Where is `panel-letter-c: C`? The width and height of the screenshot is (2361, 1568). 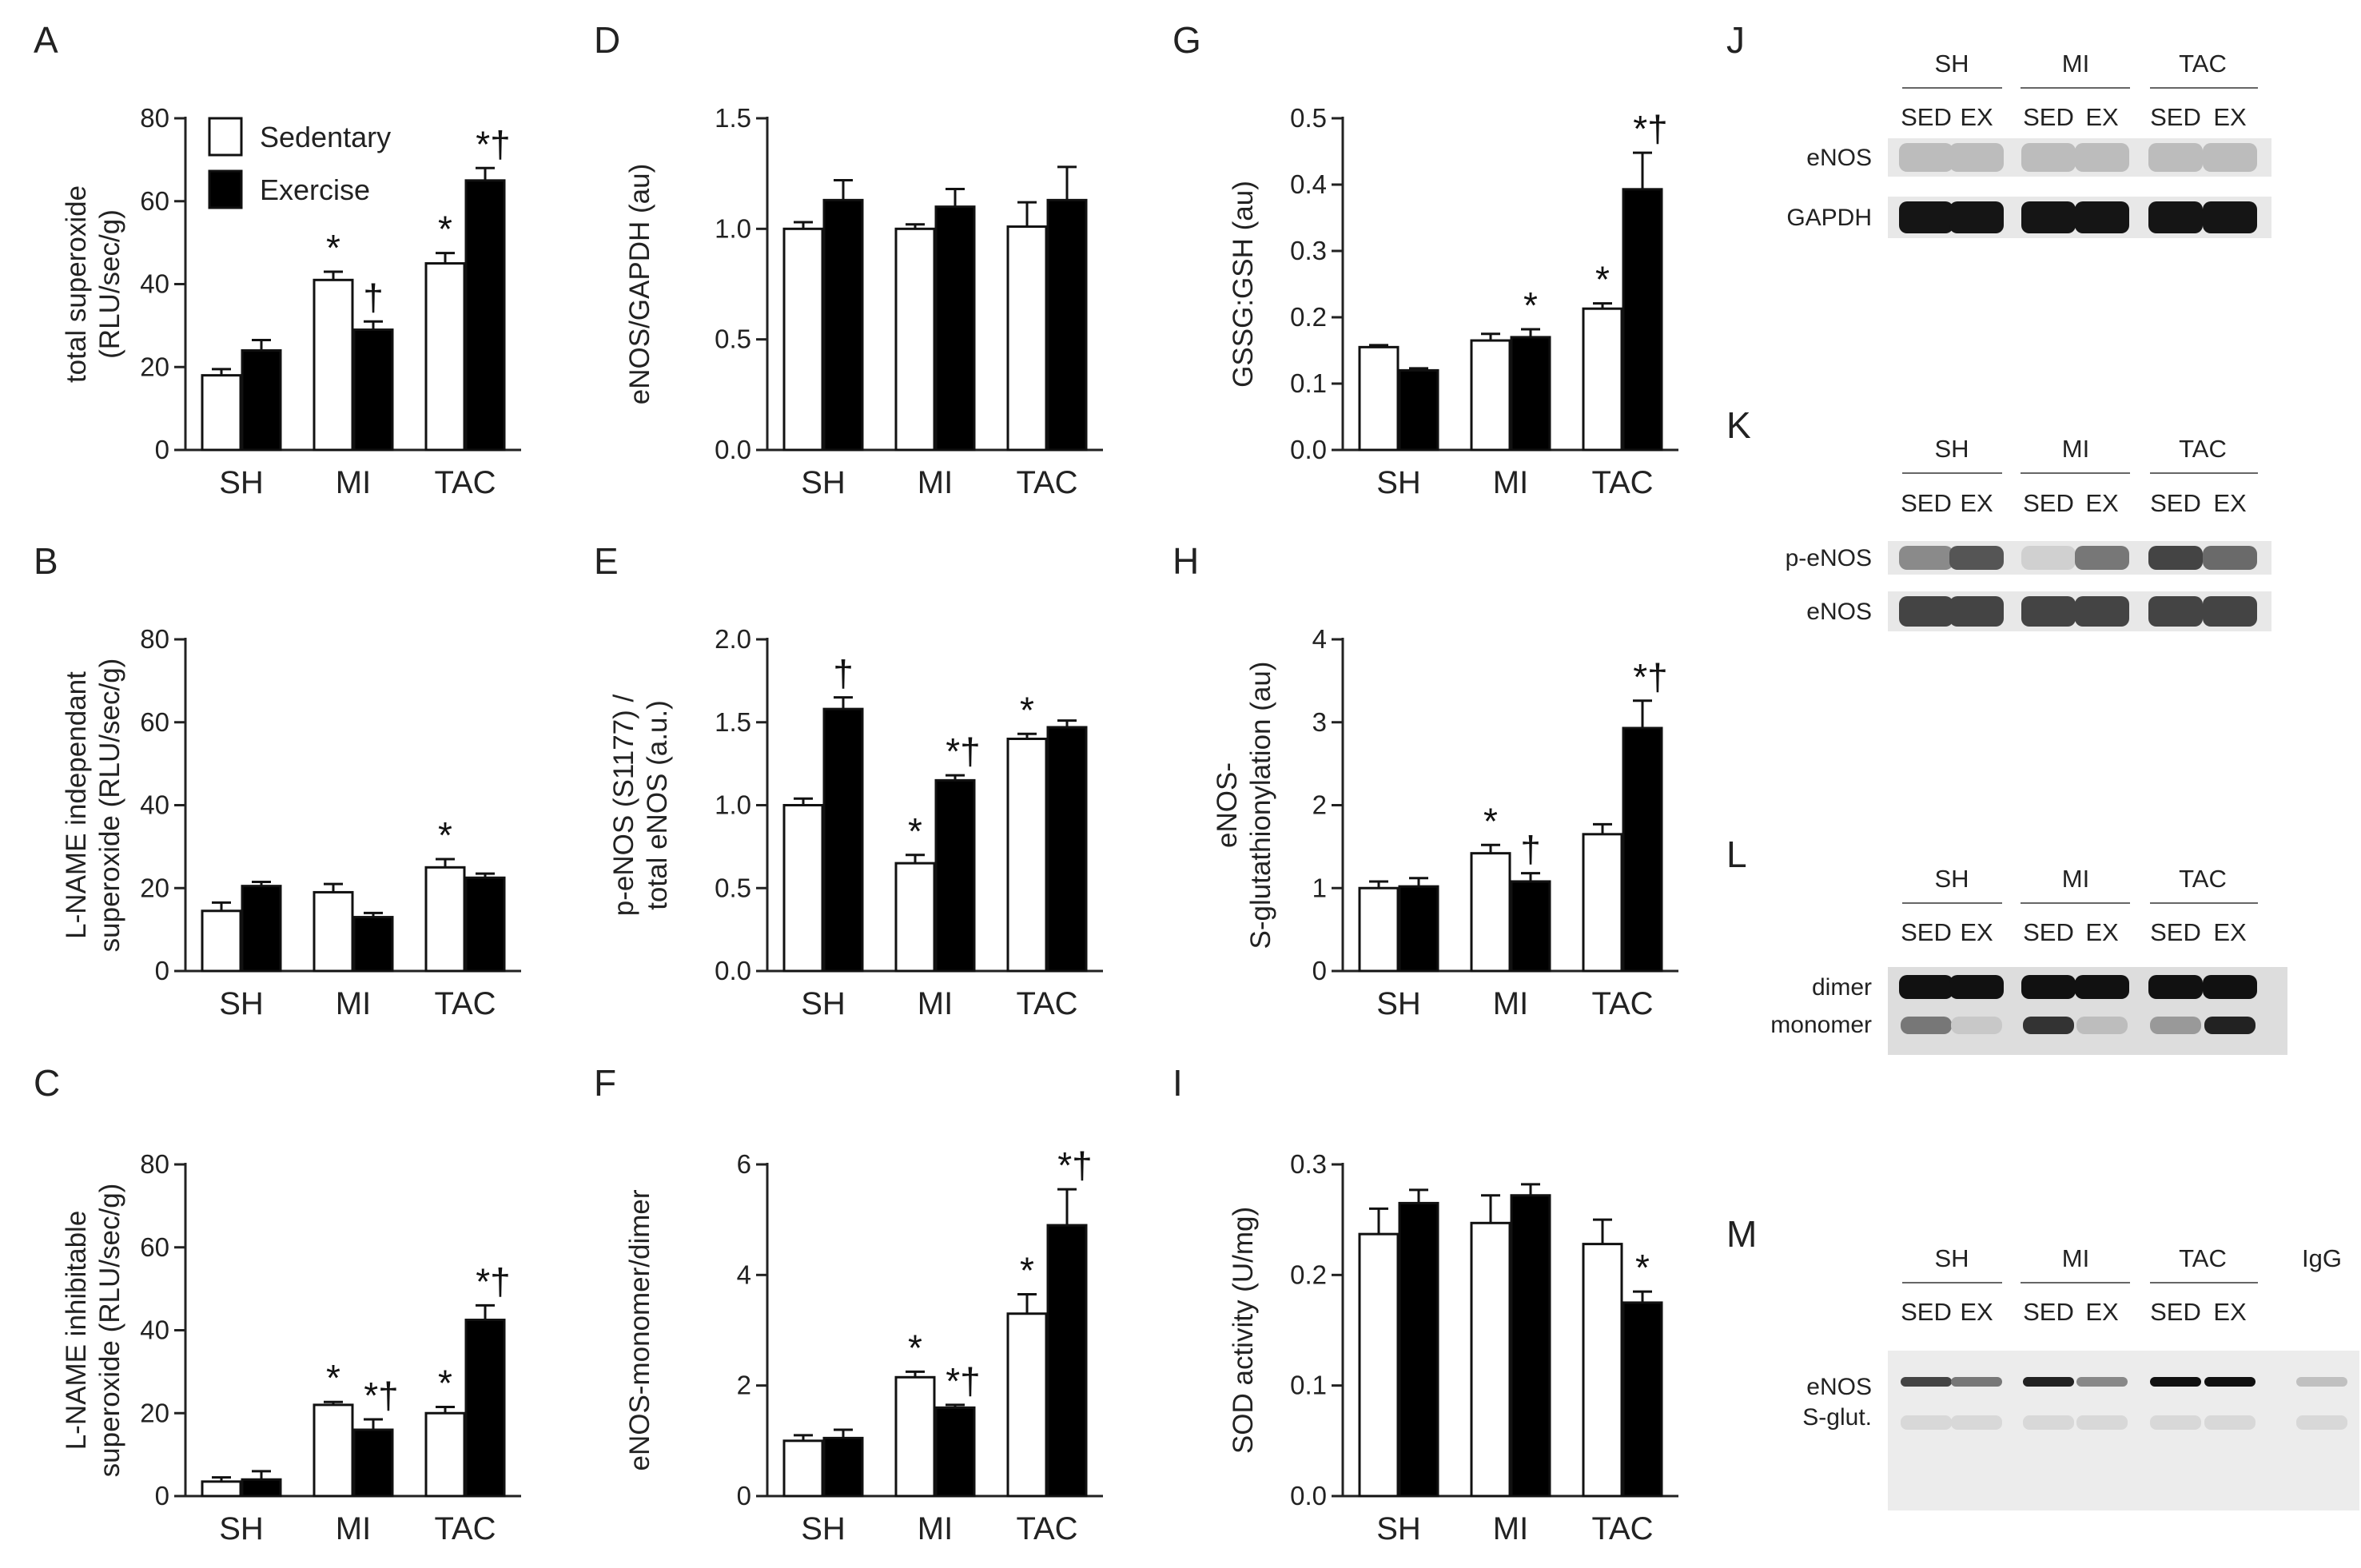 panel-letter-c: C is located at coordinates (47, 1083).